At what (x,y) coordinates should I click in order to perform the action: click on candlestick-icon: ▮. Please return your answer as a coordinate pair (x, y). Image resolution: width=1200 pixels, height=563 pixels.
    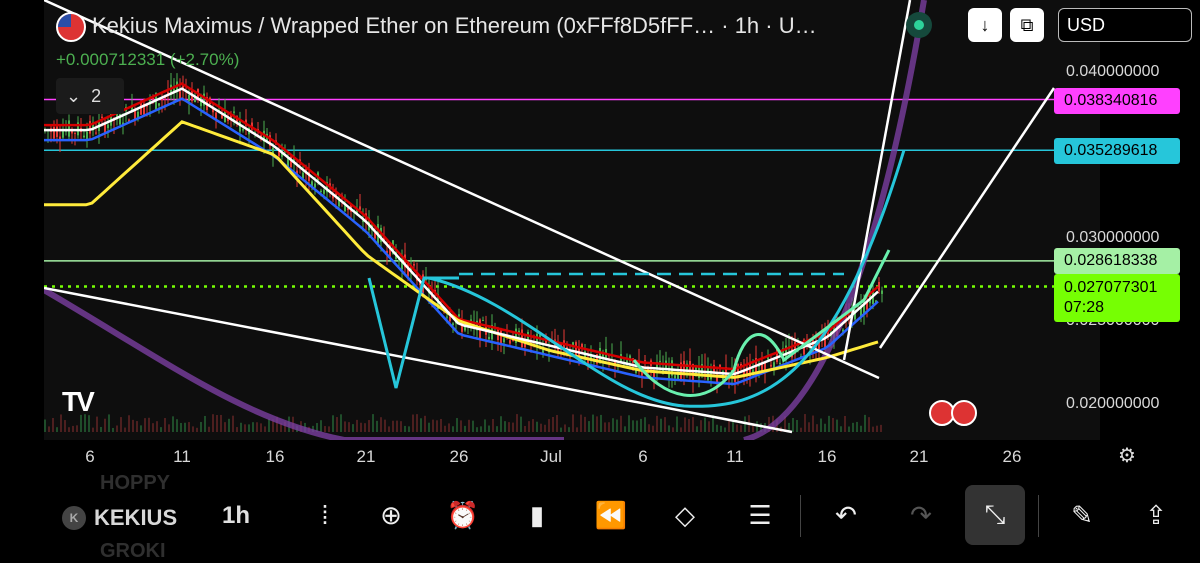
    Looking at the image, I should click on (537, 514).